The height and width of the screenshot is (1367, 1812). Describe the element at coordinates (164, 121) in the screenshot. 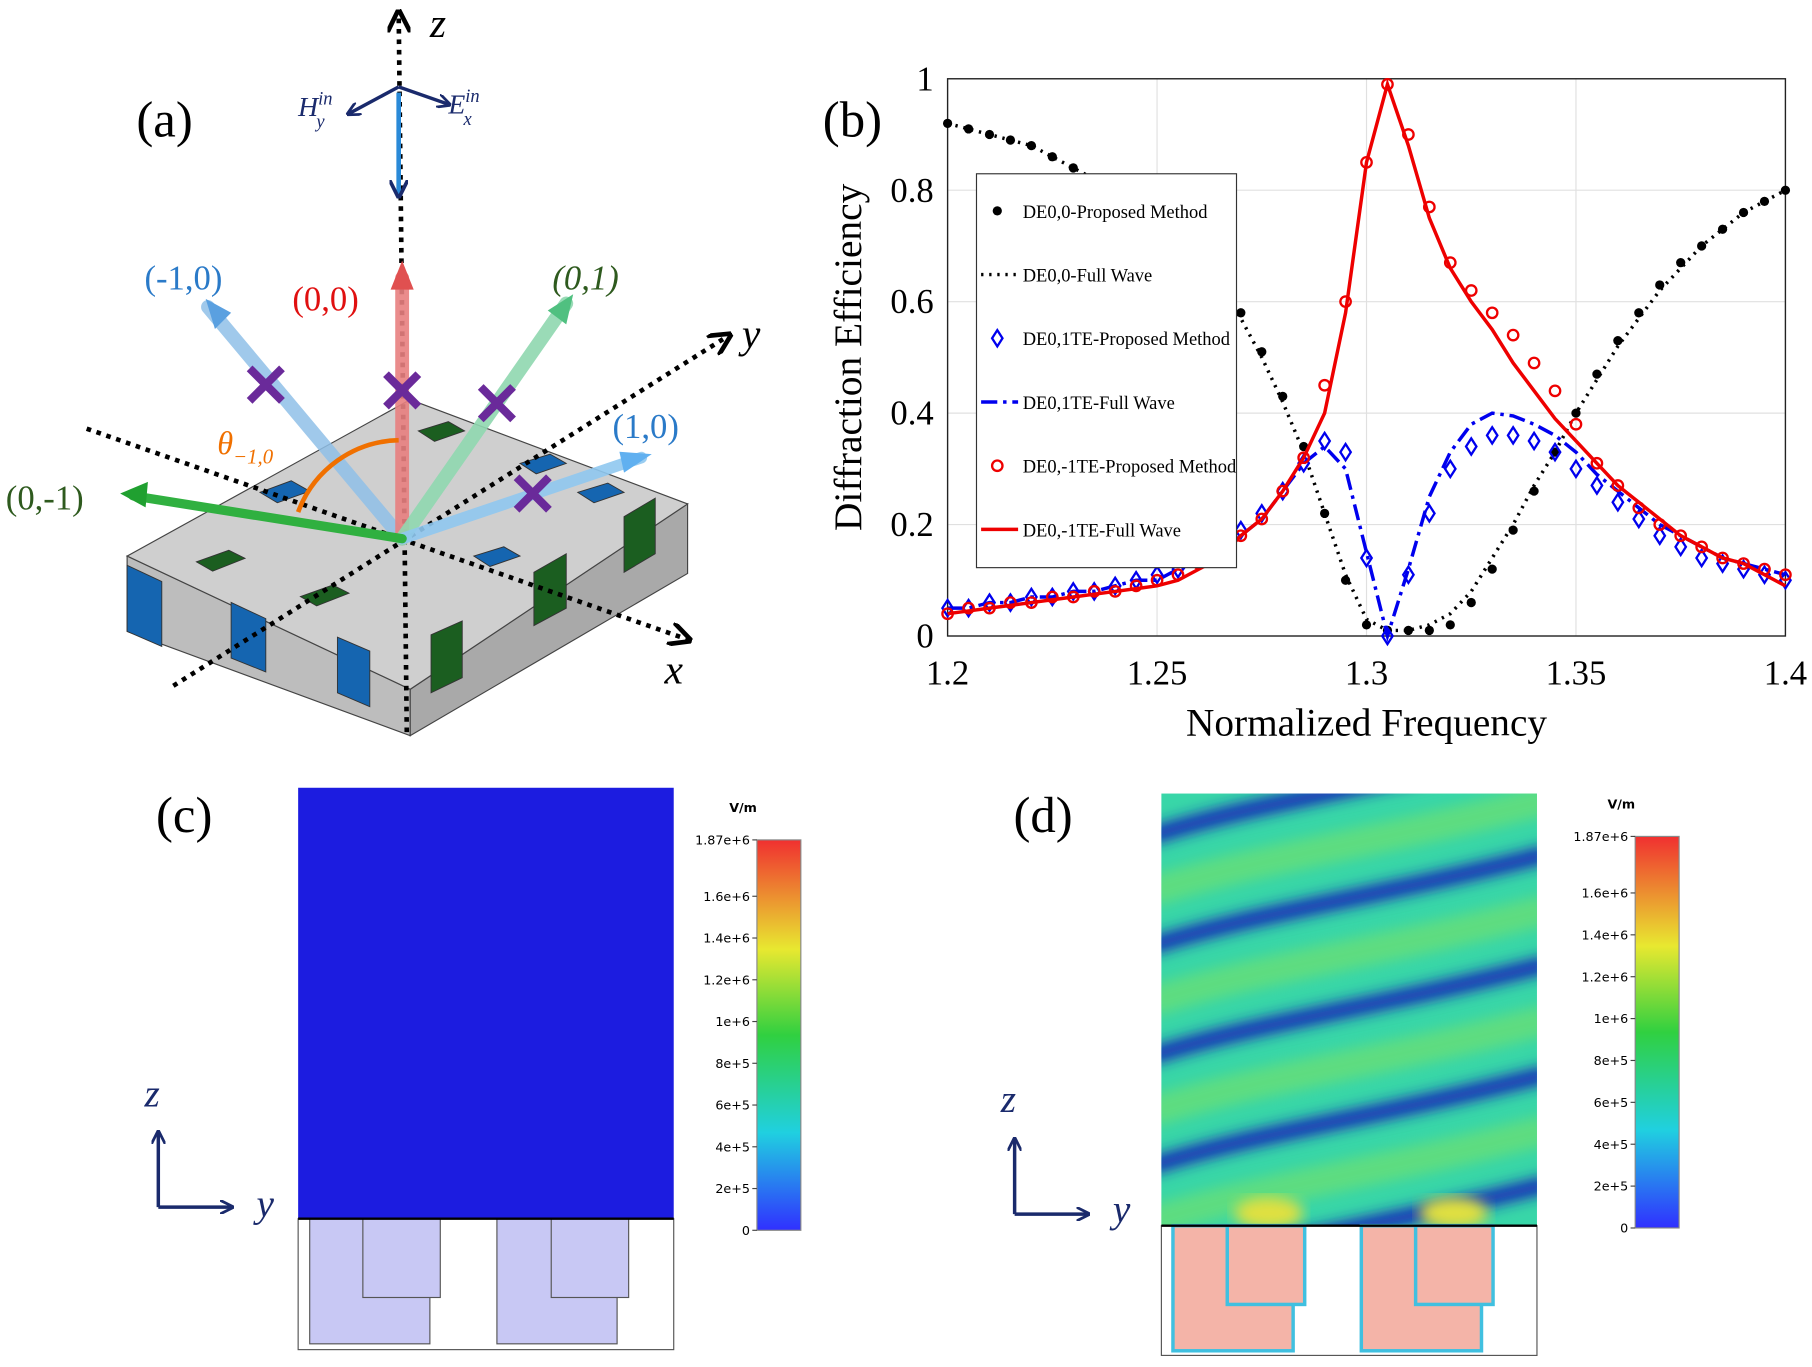

I see `panel-label: (a)` at that location.